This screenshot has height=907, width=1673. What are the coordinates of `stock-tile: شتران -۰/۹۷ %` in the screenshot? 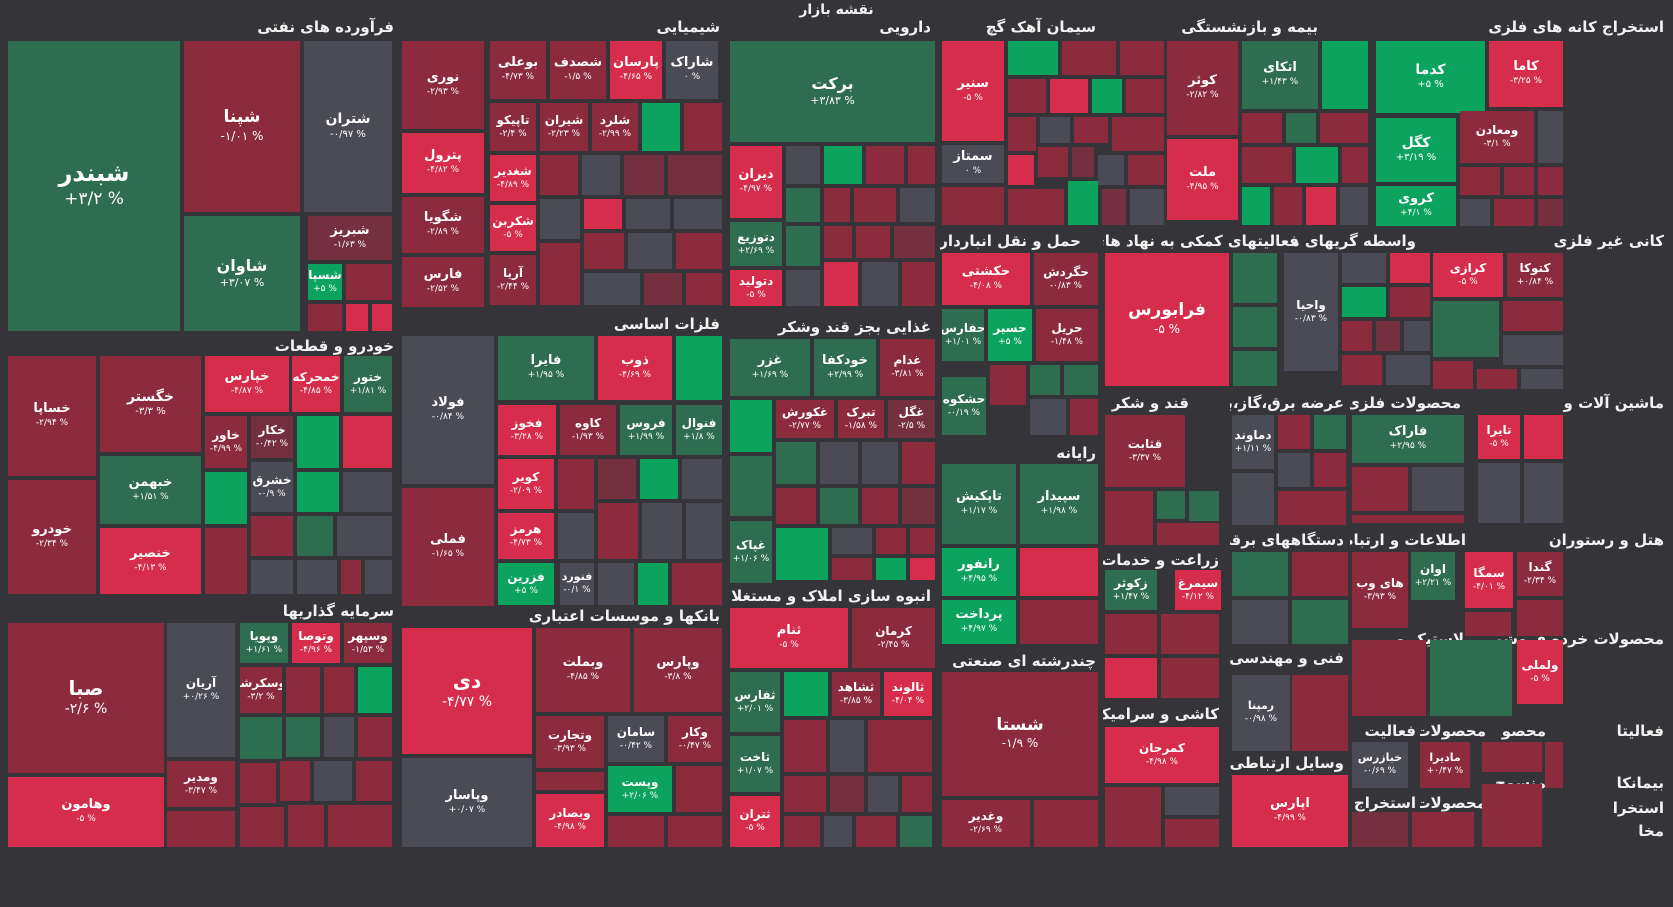 It's located at (348, 126).